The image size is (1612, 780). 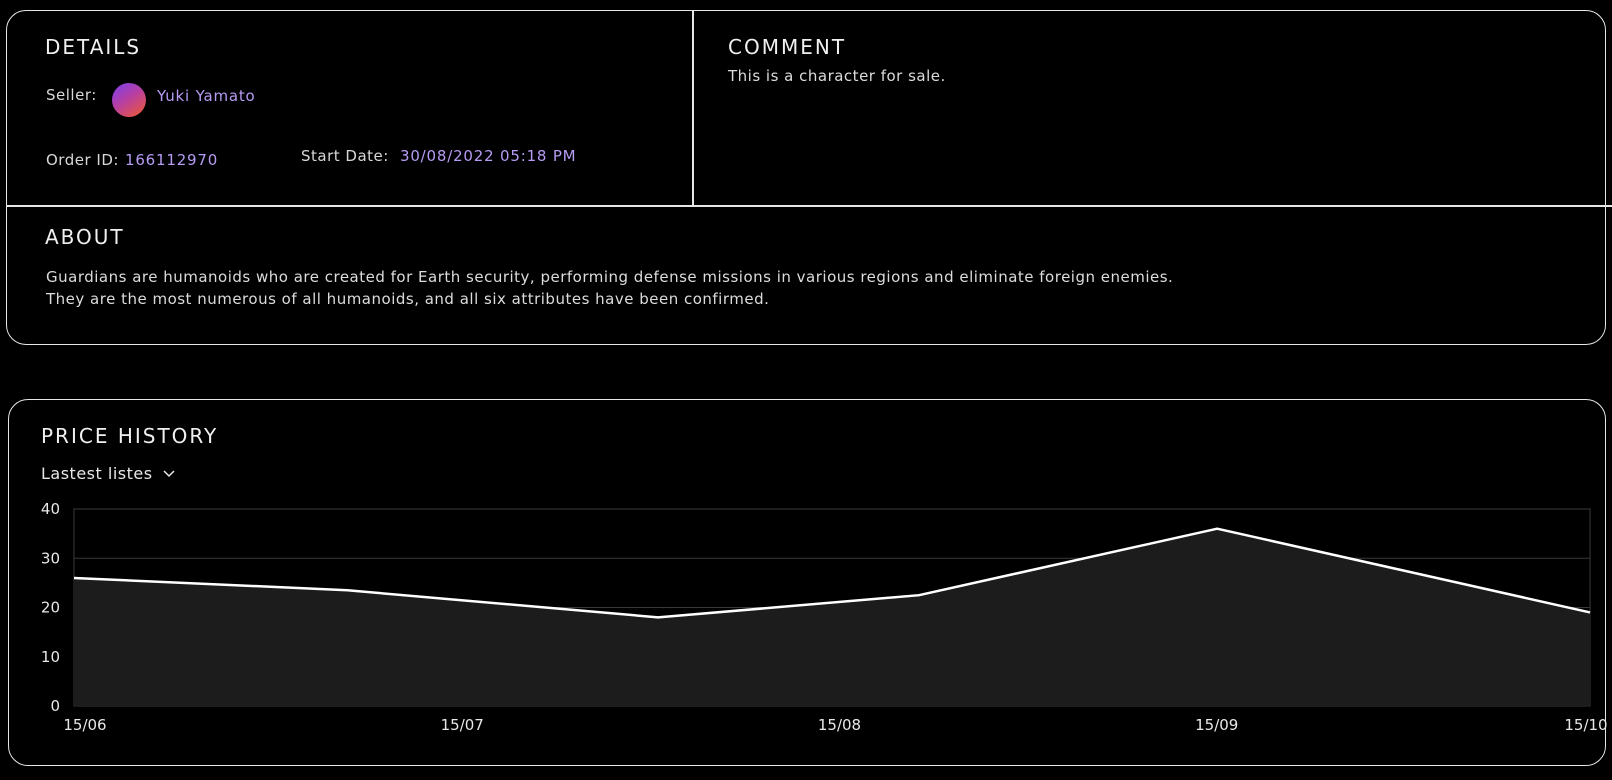 What do you see at coordinates (462, 725) in the screenshot?
I see `x-tick-label: 15/07` at bounding box center [462, 725].